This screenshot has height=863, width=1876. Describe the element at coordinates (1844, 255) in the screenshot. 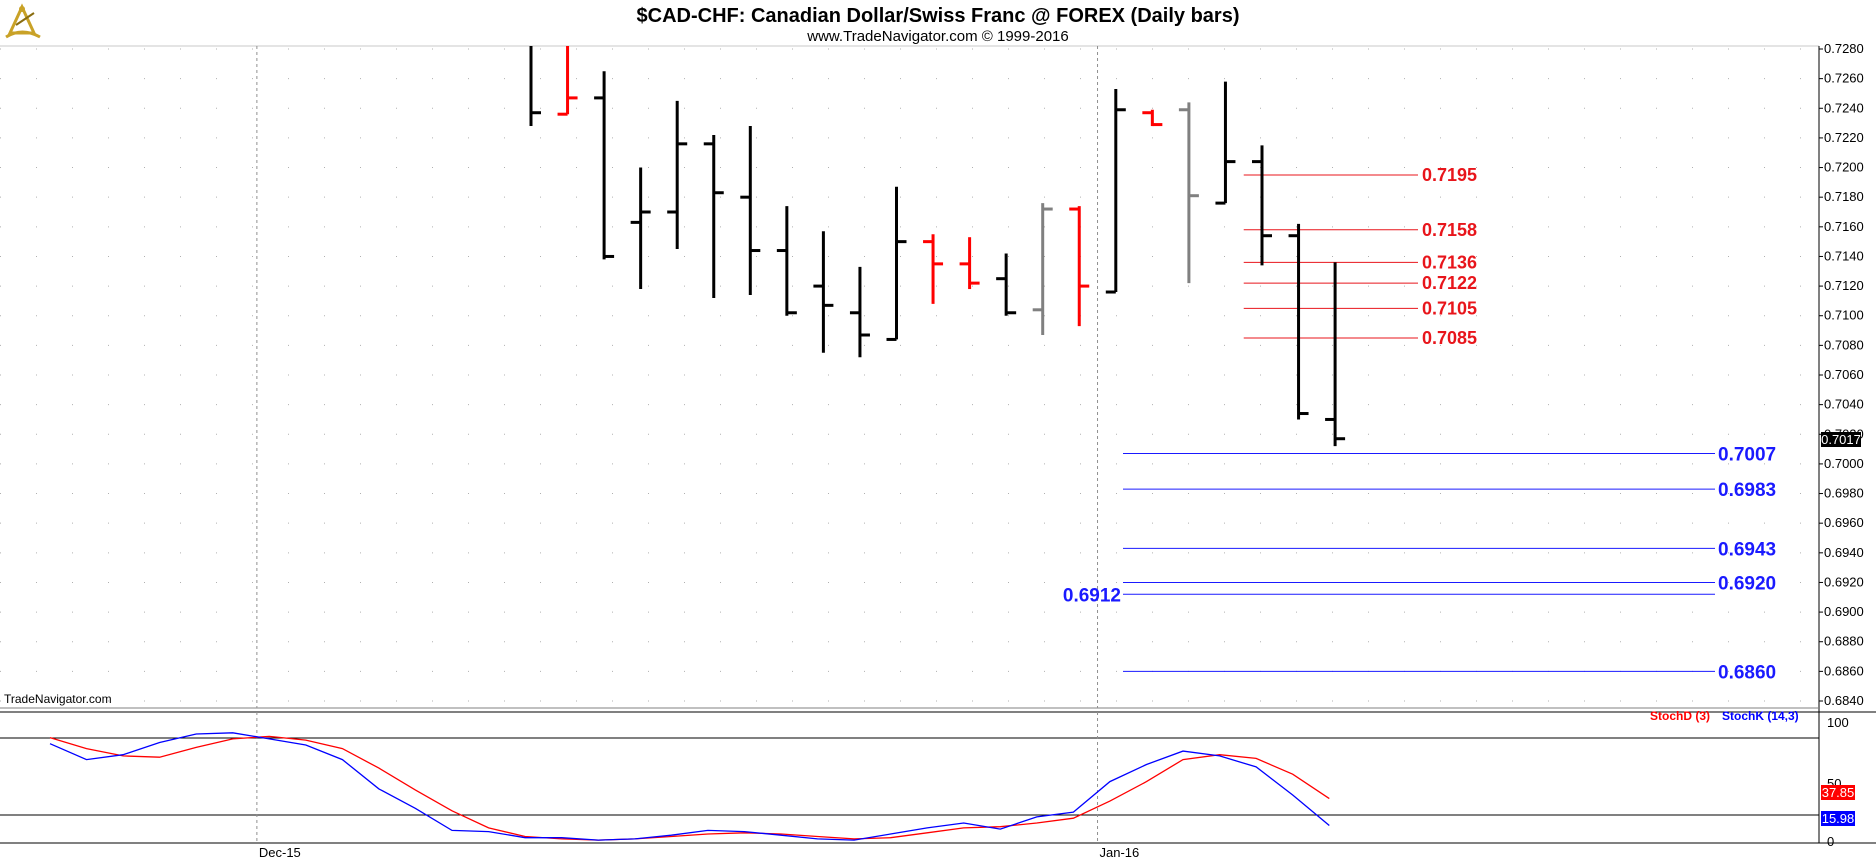

I see `price-tick-label: 0.7140` at that location.